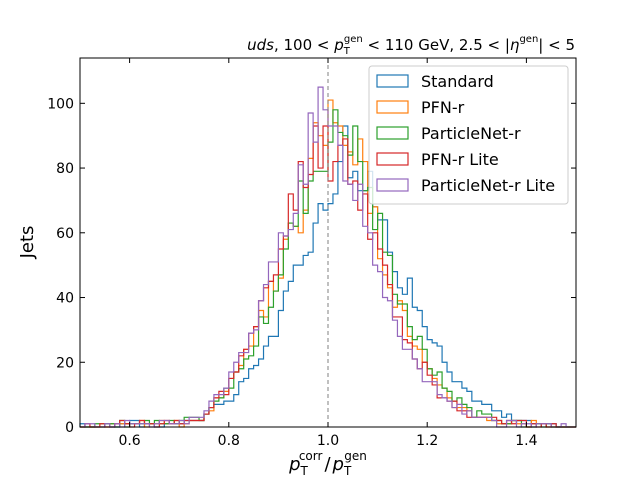 The height and width of the screenshot is (480, 640). Describe the element at coordinates (60, 104) in the screenshot. I see `y-tick-label-5: 100` at that location.